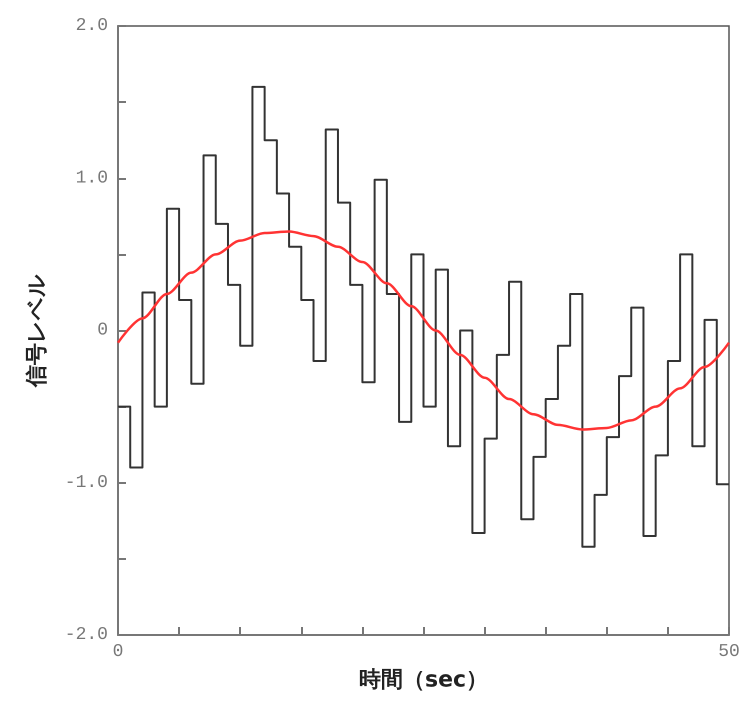 This screenshot has height=704, width=751. I want to click on y-axis-title: 信号レベル, so click(37, 331).